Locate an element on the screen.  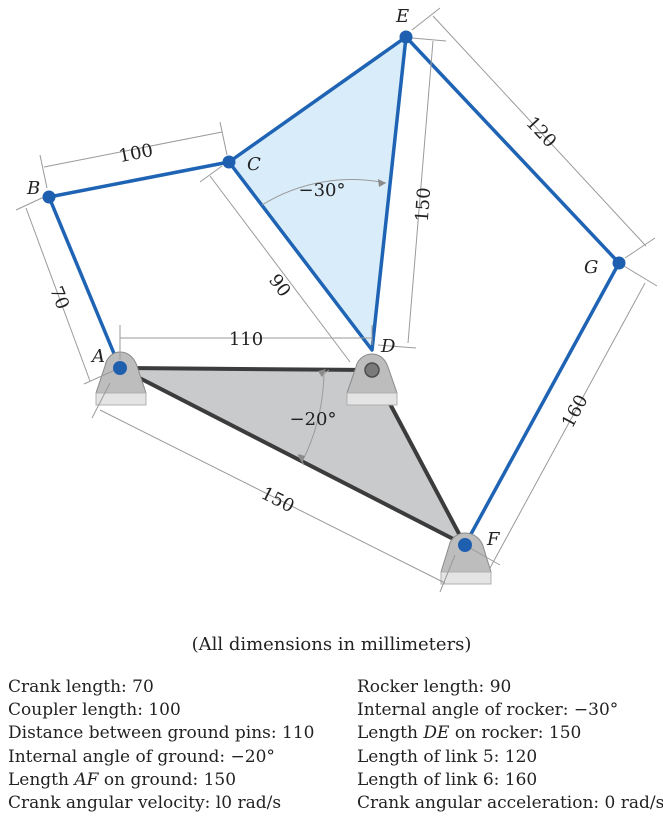
joint-g is located at coordinates (619, 263).